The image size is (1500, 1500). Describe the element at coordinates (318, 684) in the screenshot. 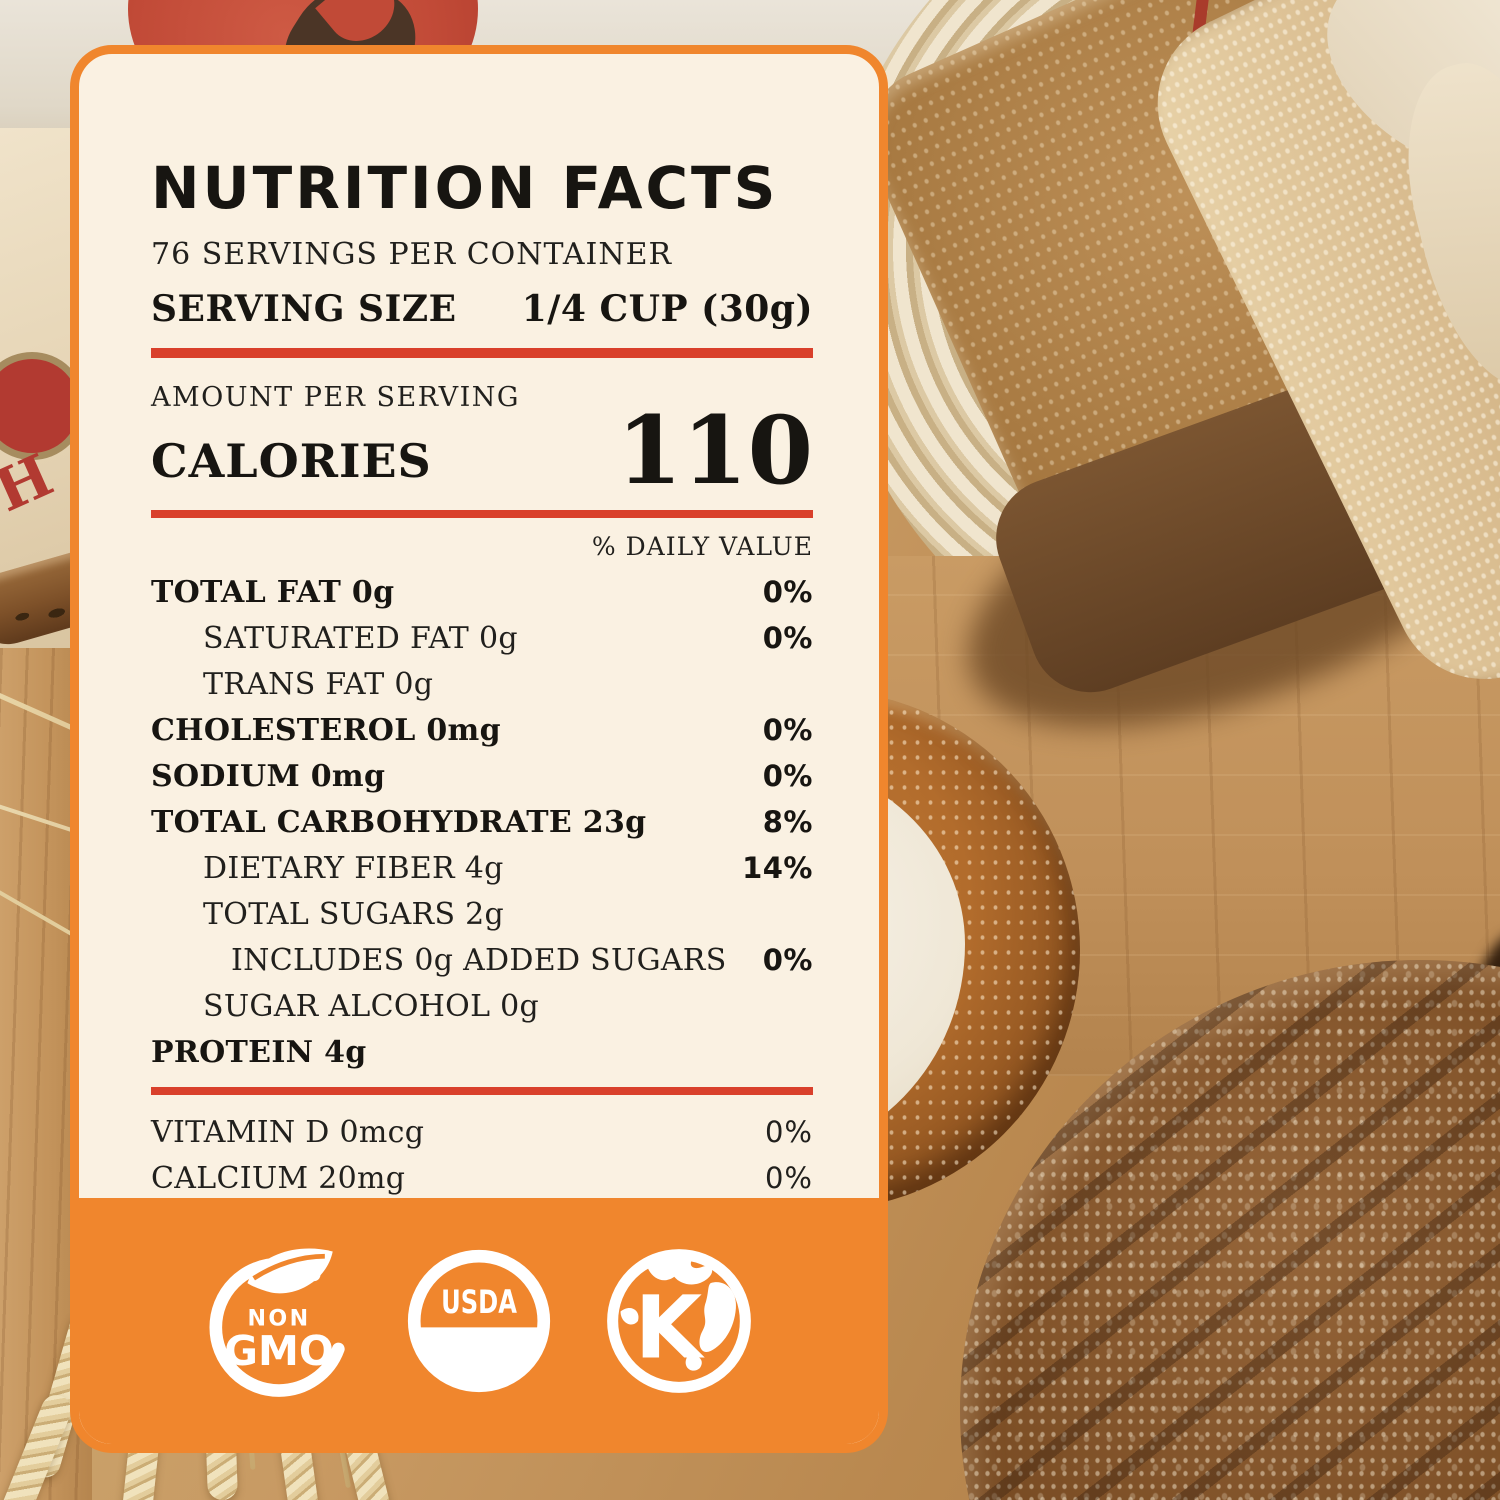

I see `nutrient-label: TRANS FAT 0g` at that location.